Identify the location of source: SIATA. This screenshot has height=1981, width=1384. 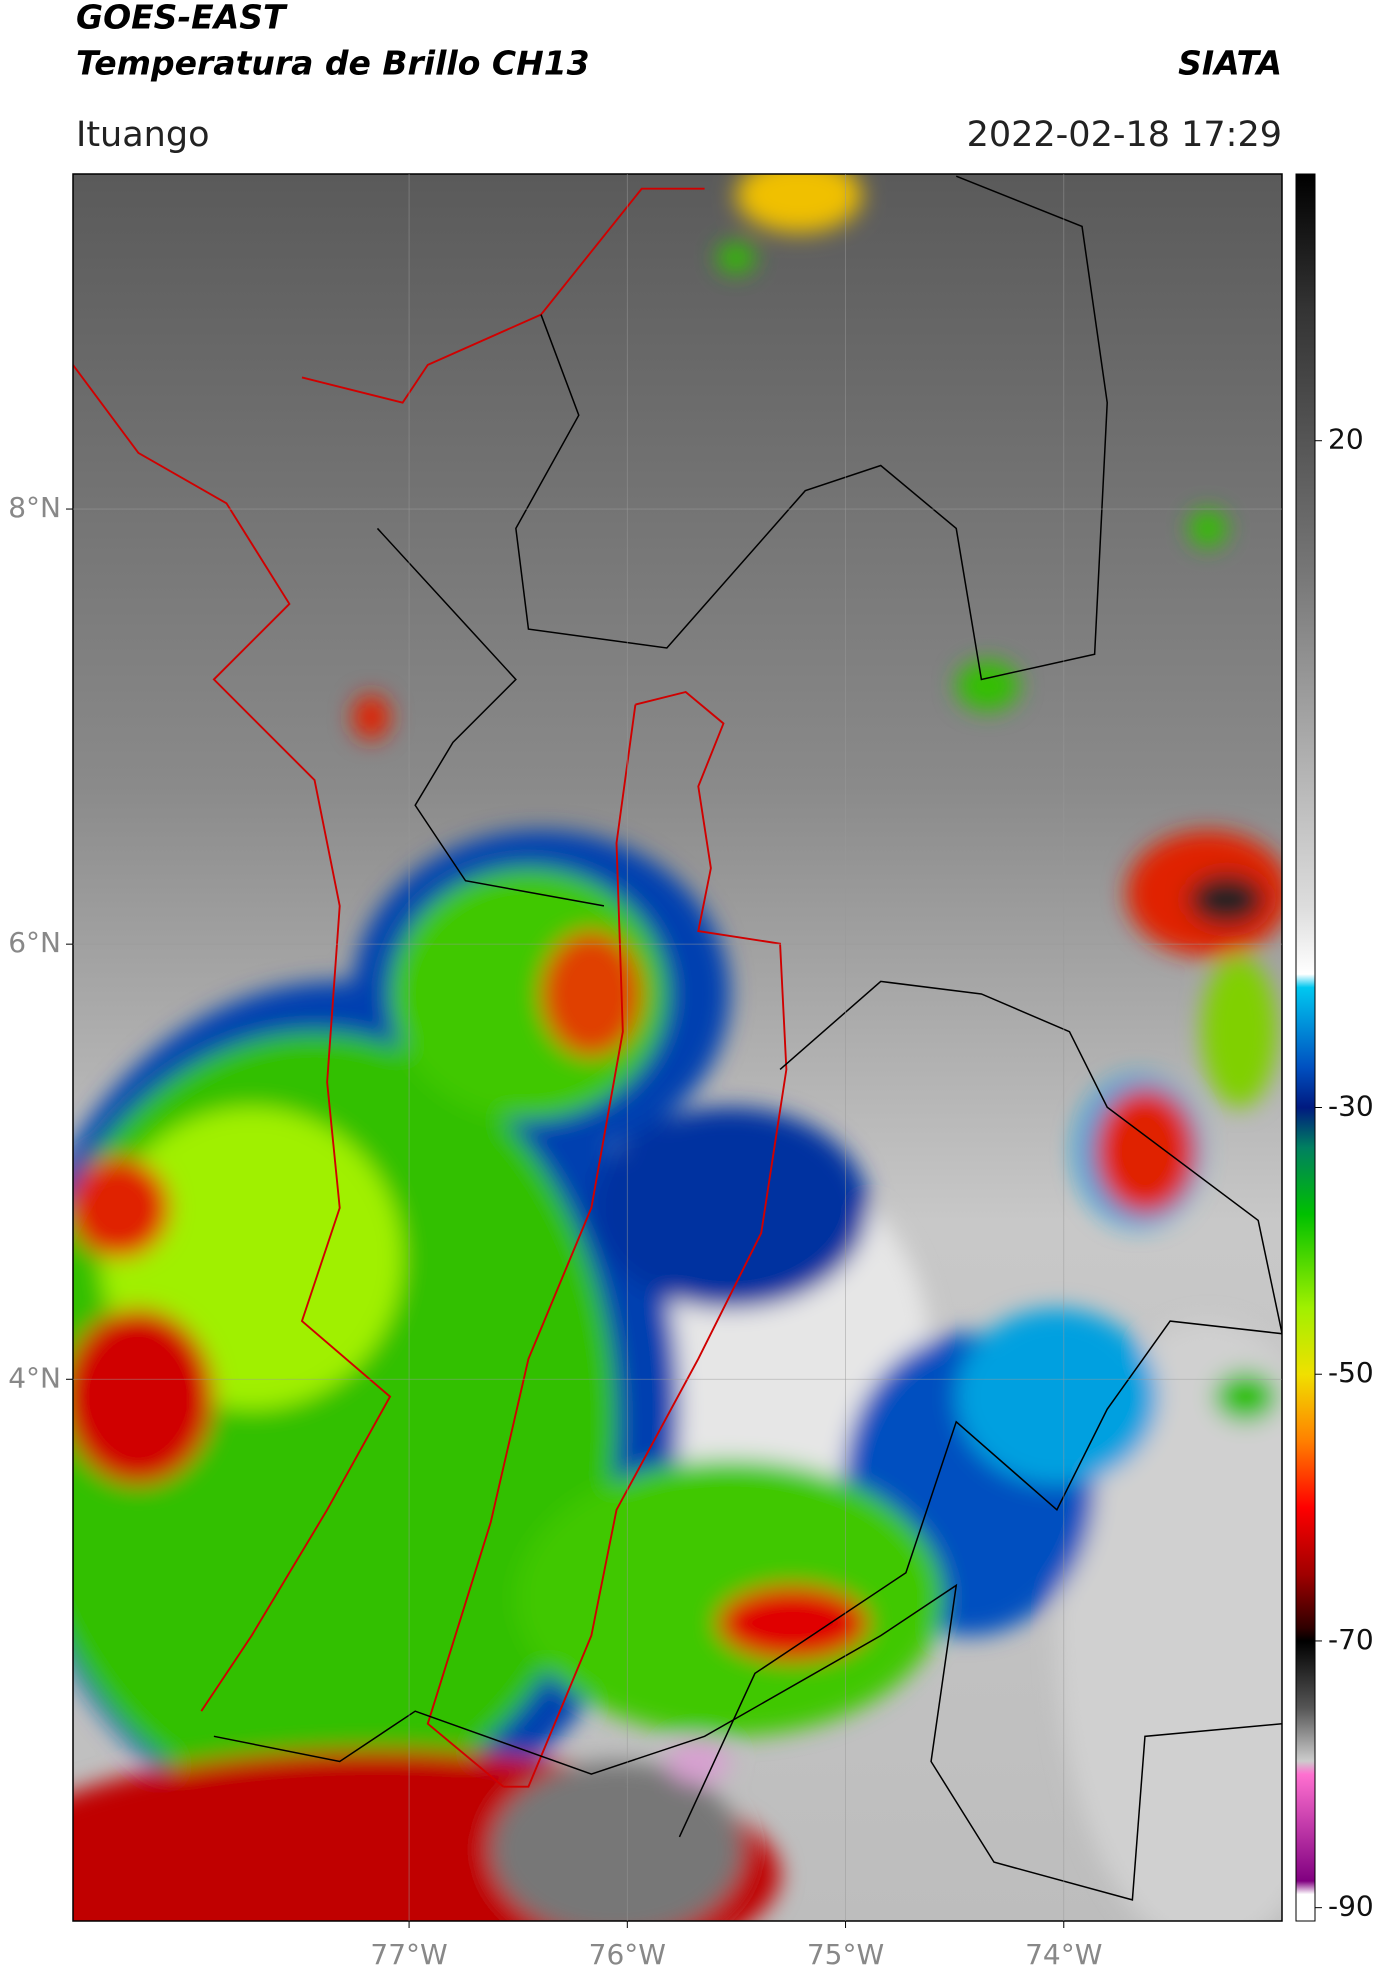
(1230, 63).